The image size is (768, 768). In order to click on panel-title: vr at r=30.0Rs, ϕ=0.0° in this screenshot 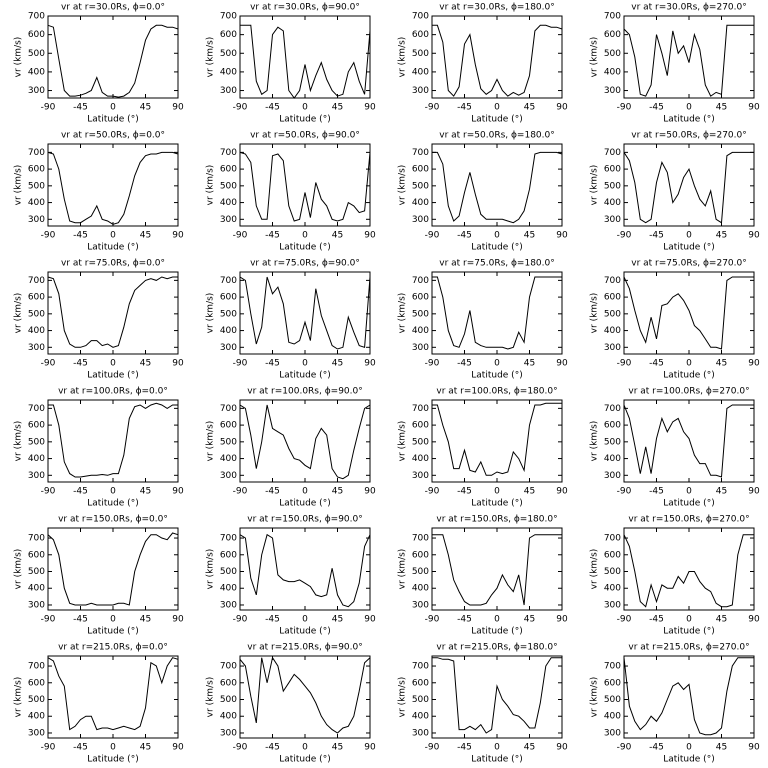, I will do `click(113, 8)`.